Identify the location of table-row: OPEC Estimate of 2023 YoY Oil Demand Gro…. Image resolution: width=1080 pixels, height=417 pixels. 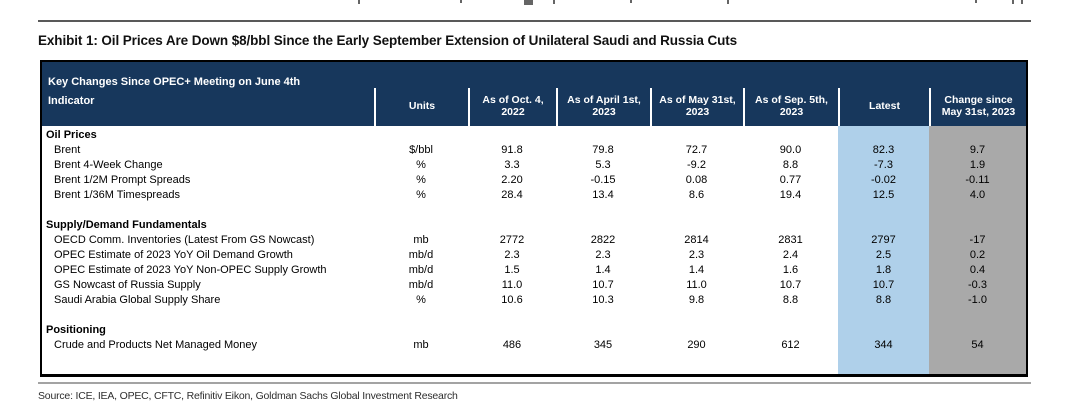
(534, 255).